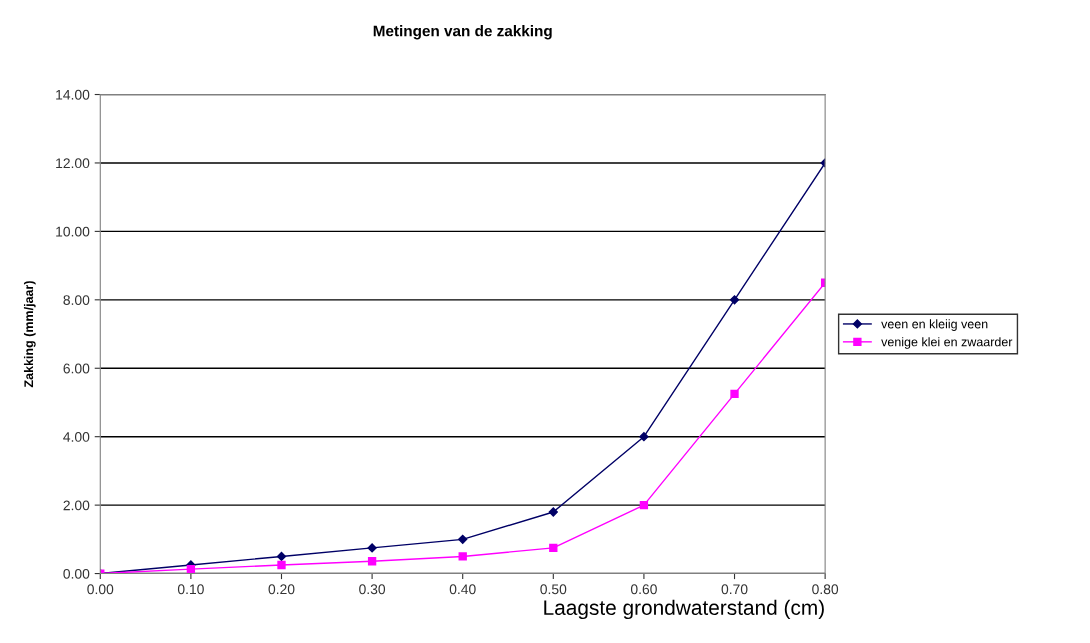 Image resolution: width=1090 pixels, height=643 pixels. What do you see at coordinates (643, 589) in the screenshot?
I see `x-tick-label: 0.60` at bounding box center [643, 589].